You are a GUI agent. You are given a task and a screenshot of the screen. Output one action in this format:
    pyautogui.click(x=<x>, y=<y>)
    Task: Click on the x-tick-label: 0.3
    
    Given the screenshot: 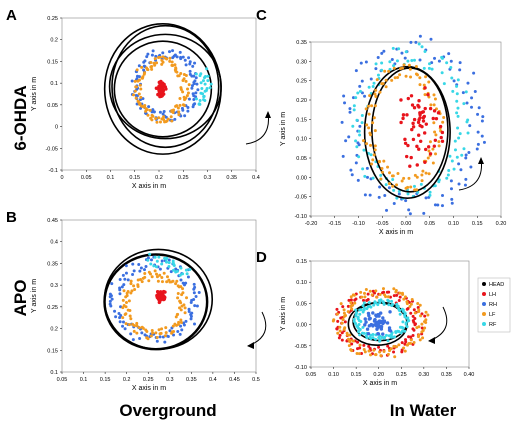 What is the action you would take?
    pyautogui.click(x=170, y=380)
    